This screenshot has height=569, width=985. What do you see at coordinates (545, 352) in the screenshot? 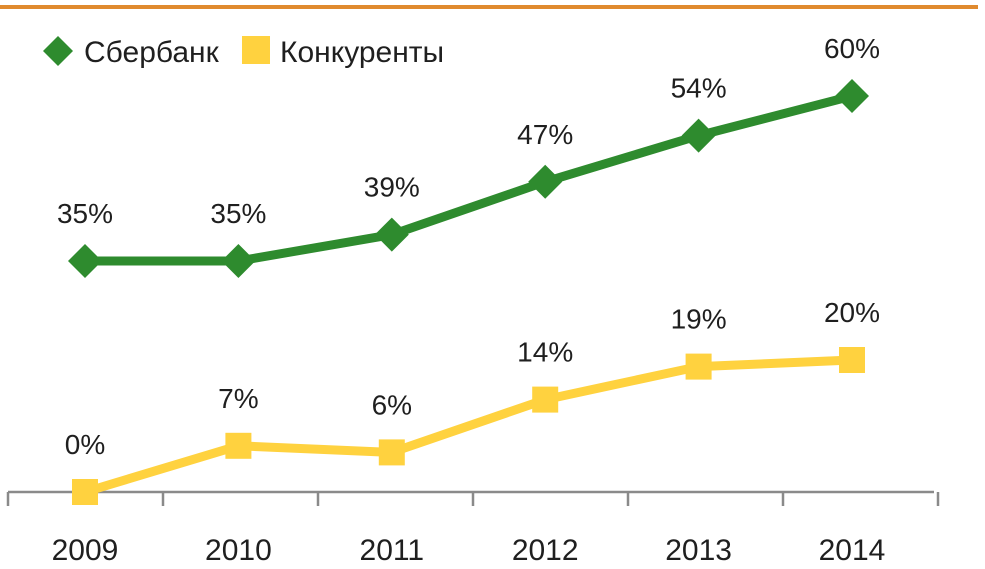
I see `data-label: 14%` at bounding box center [545, 352].